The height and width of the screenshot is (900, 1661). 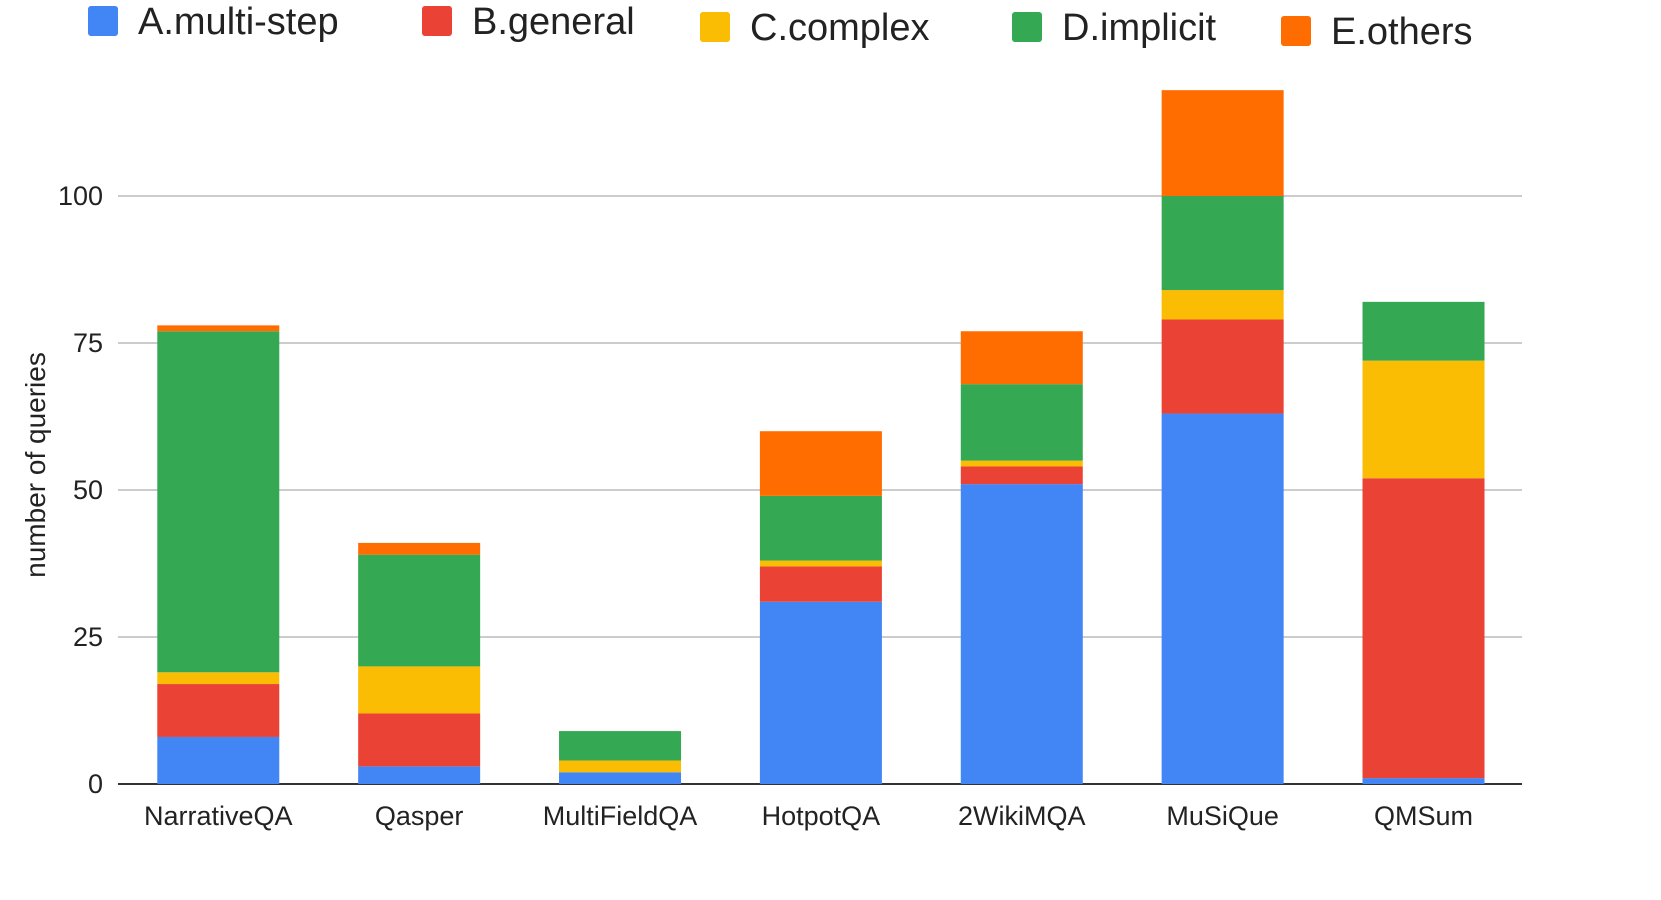 I want to click on bar-Qasper-B.general, so click(x=419, y=740).